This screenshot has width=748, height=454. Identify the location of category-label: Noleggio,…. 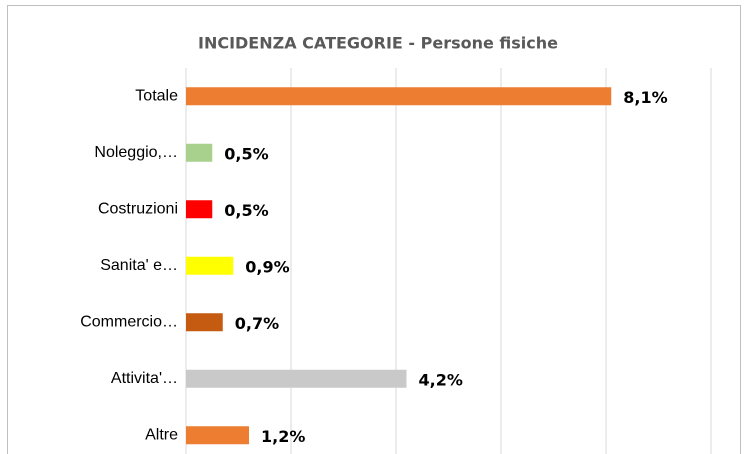
(136, 152).